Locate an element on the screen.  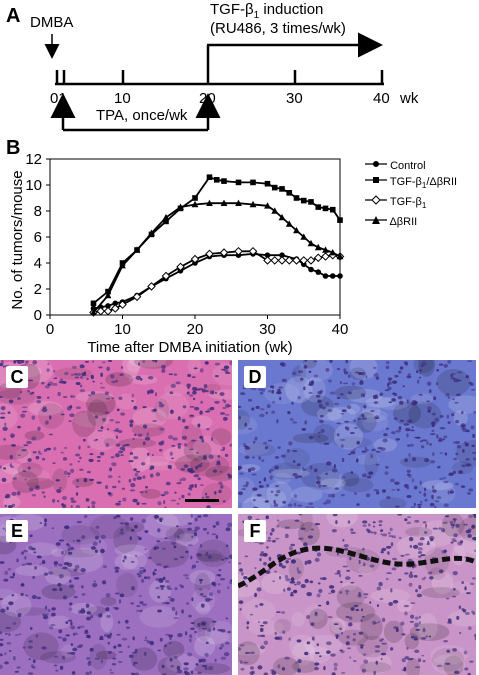
y-tick-label: 8 is located at coordinates (38, 211).